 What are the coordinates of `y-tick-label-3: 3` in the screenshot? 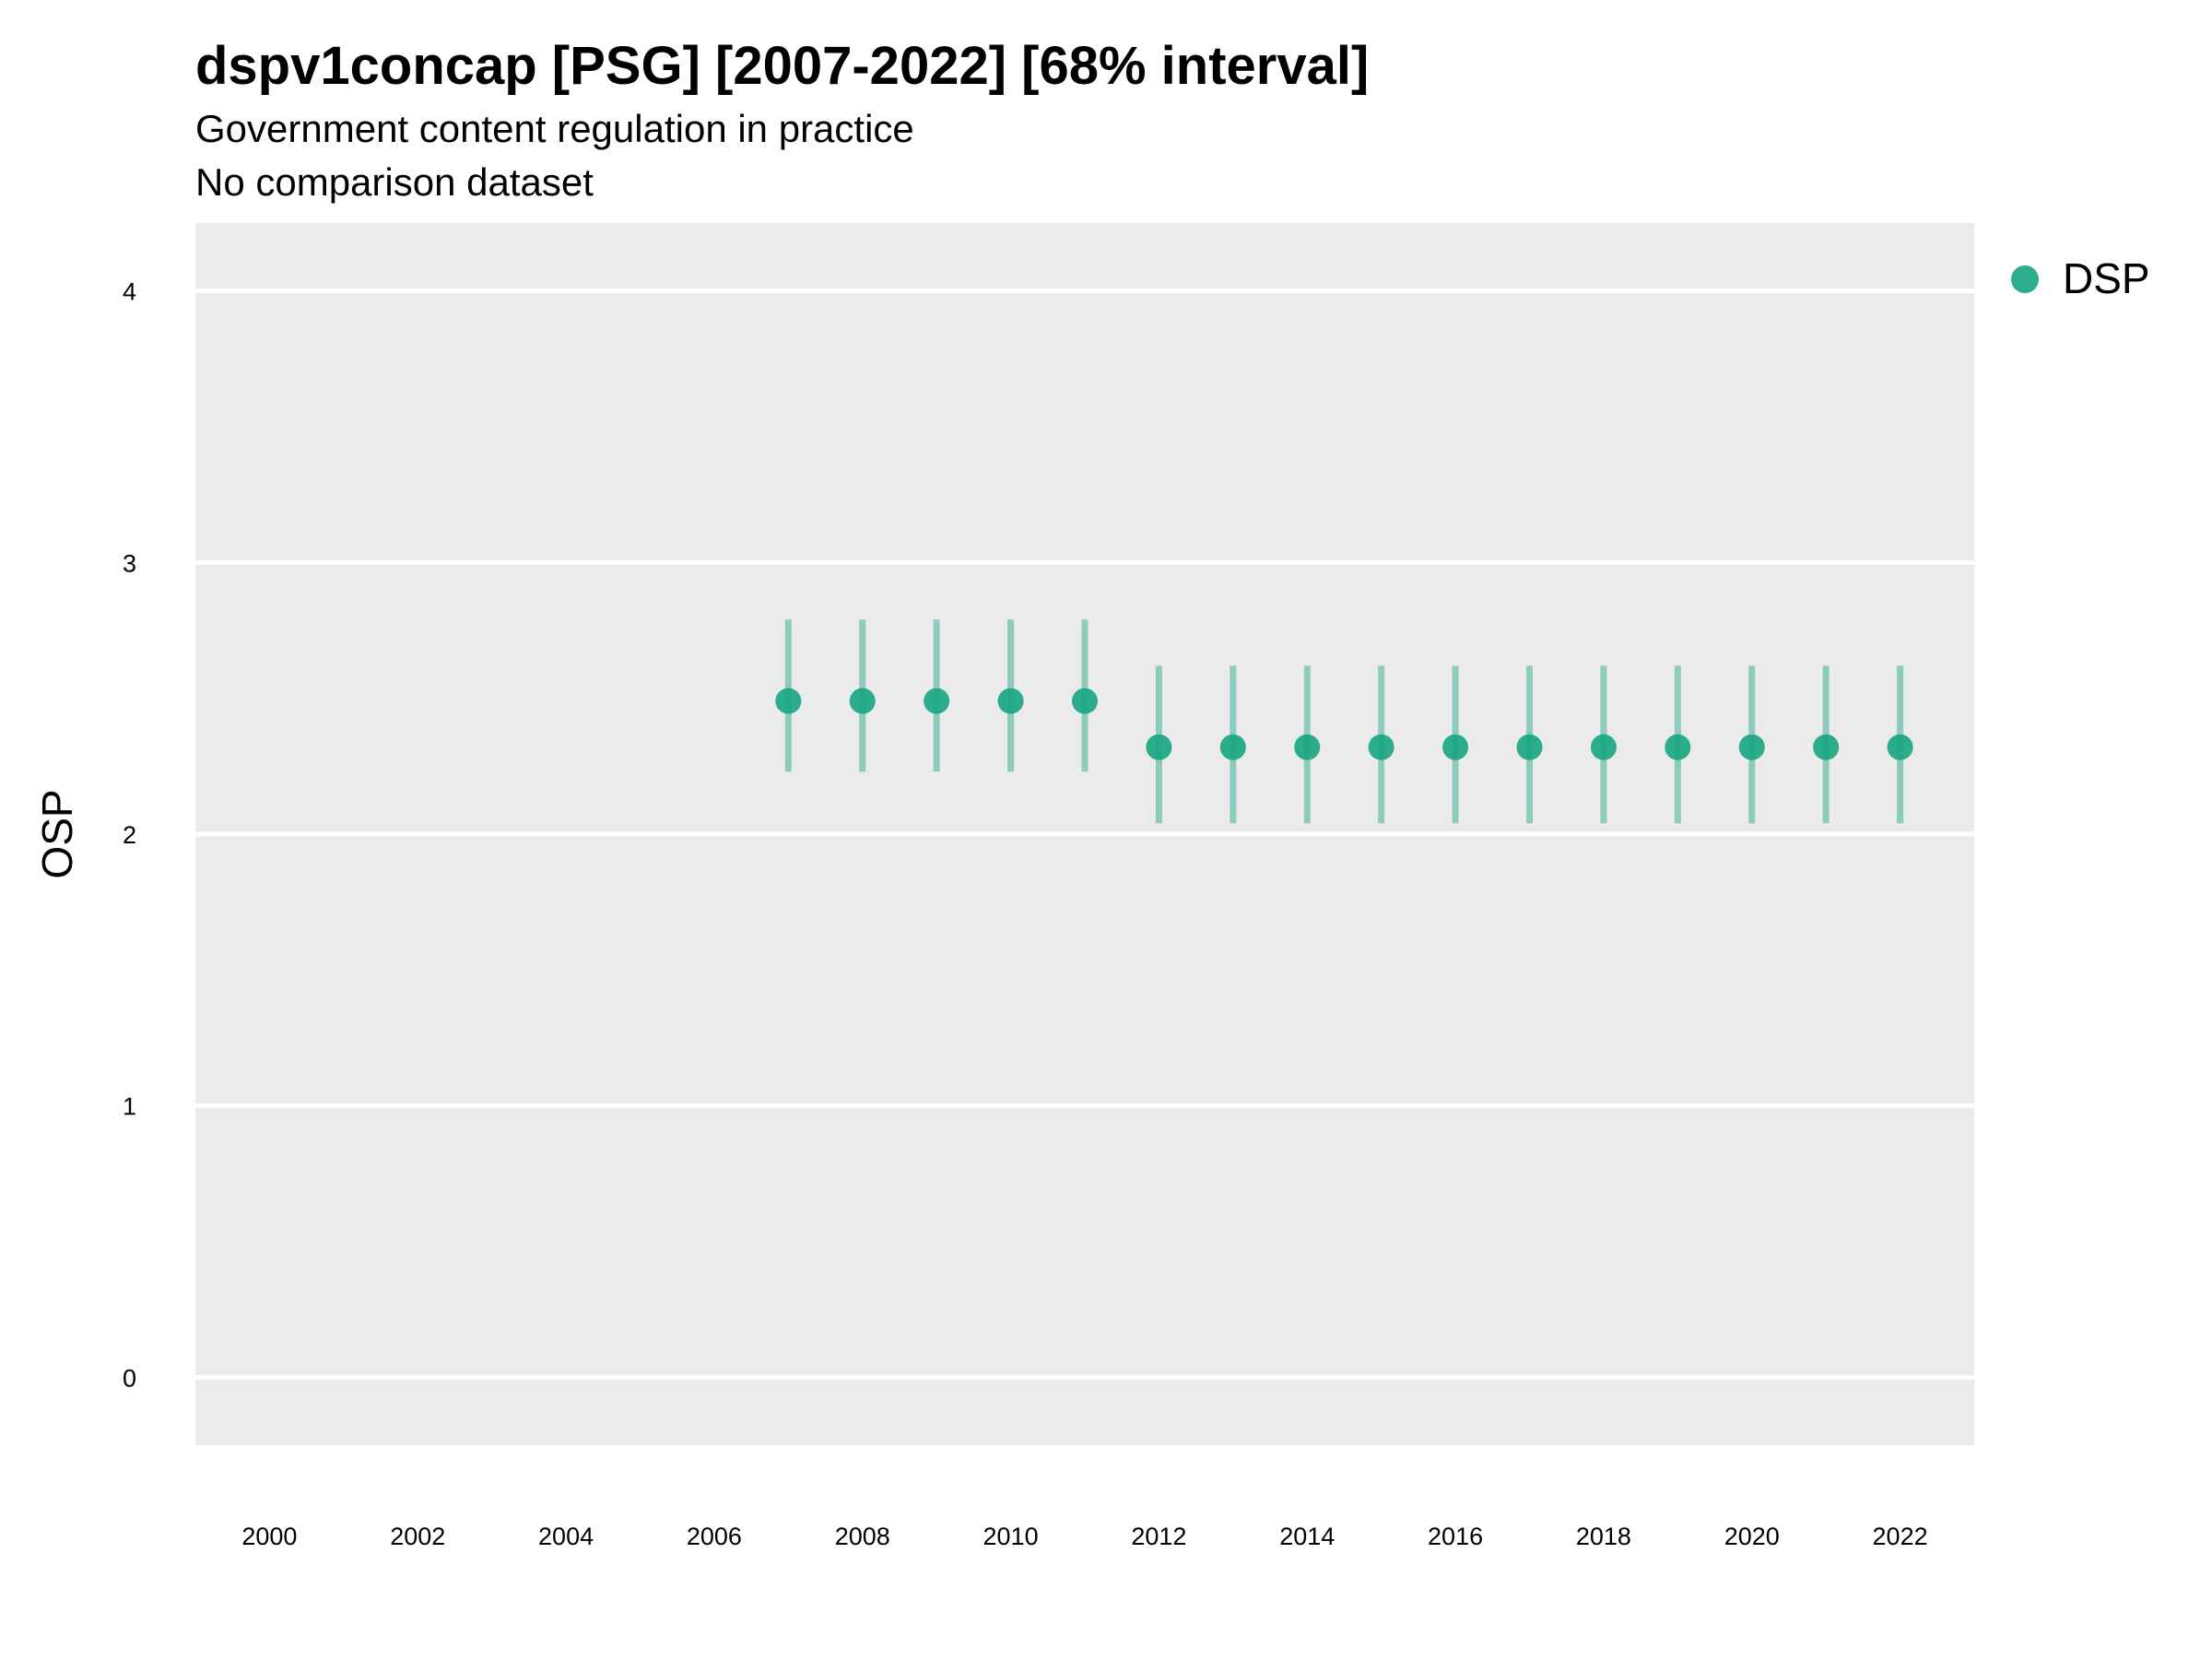 It's located at (129, 563).